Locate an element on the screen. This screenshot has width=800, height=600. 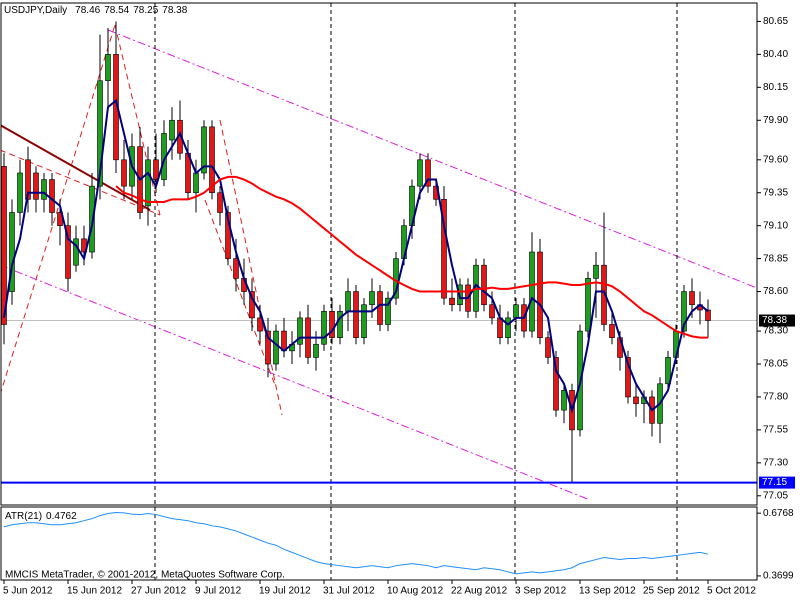
y-tick-label: 0.6768 is located at coordinates (778, 513).